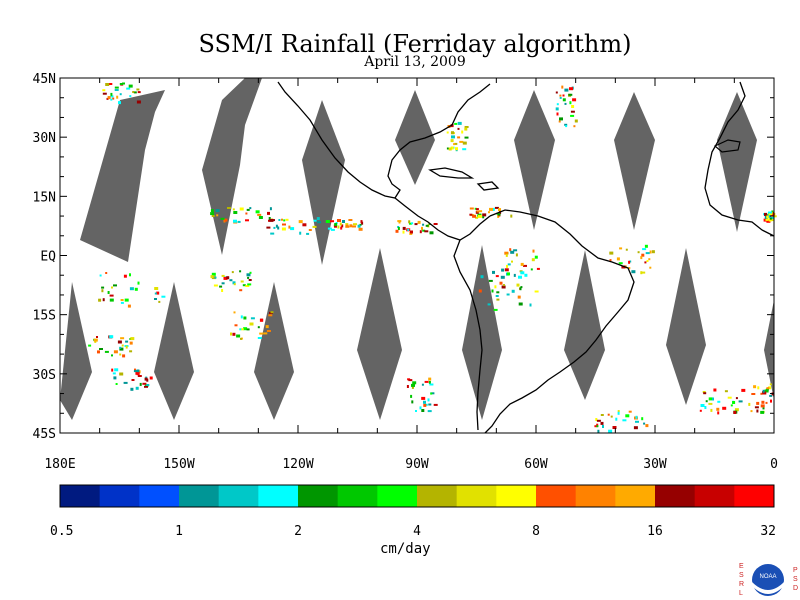 The width and height of the screenshot is (800, 600). Describe the element at coordinates (44, 197) in the screenshot. I see `lat-tick-label: 15N` at that location.